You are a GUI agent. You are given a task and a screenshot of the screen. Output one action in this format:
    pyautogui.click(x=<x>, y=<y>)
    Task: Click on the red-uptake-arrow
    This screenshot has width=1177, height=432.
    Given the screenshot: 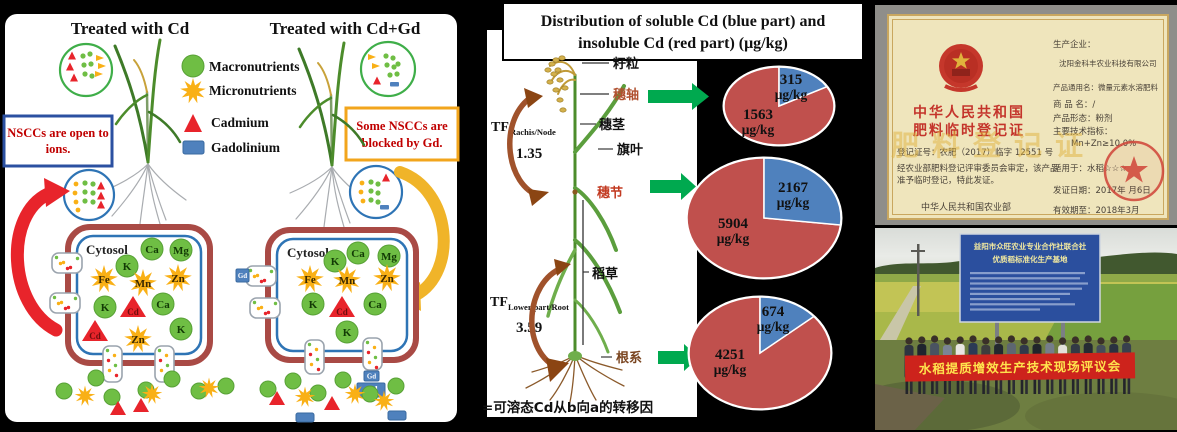 What is the action you would take?
    pyautogui.click(x=40, y=257)
    